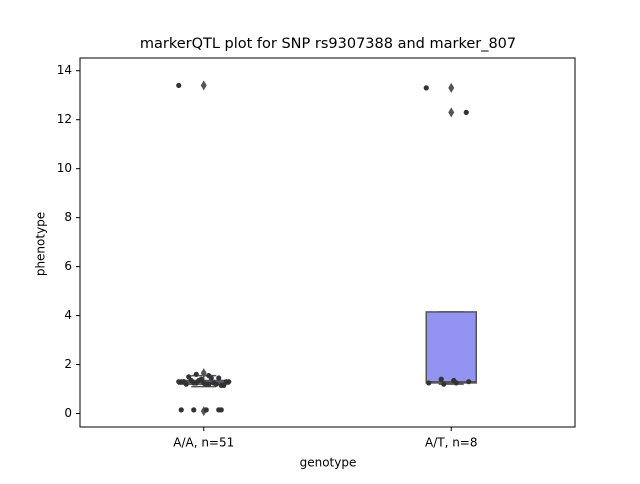 This screenshot has height=484, width=640. I want to click on x-tick-label: A/T, n=8, so click(451, 443).